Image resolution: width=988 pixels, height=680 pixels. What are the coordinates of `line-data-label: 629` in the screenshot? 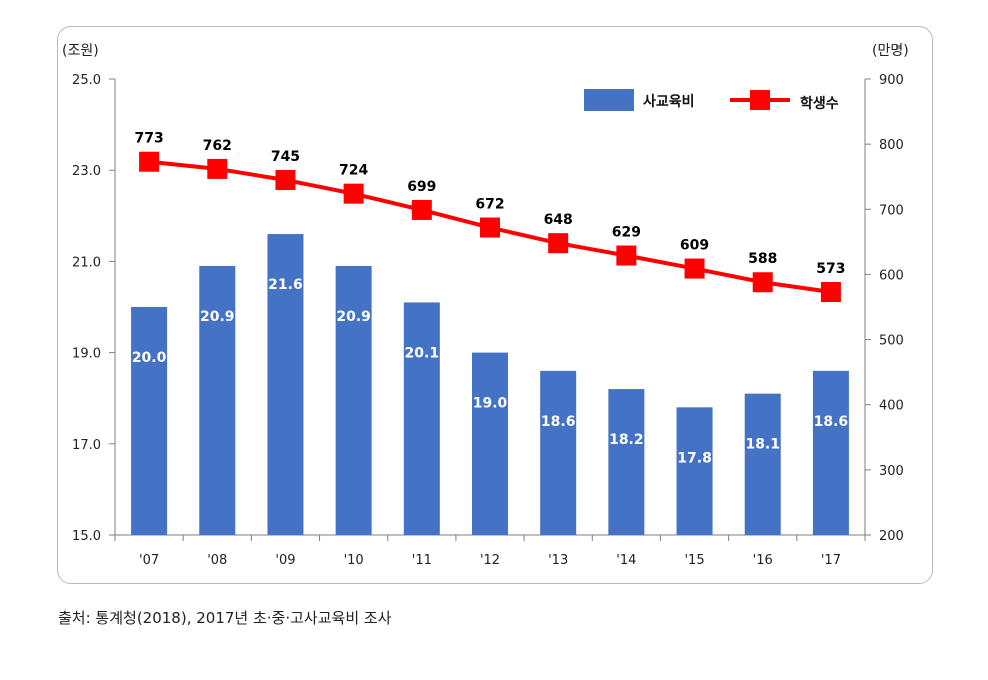 It's located at (626, 233).